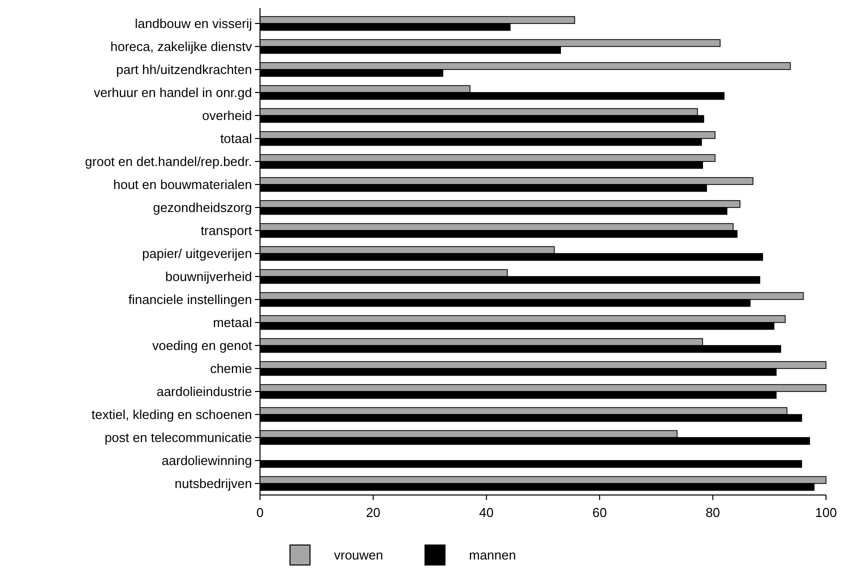 This screenshot has height=577, width=844. Describe the element at coordinates (168, 162) in the screenshot. I see `y-tick-label: groot en det.handel/rep.bedr.` at that location.